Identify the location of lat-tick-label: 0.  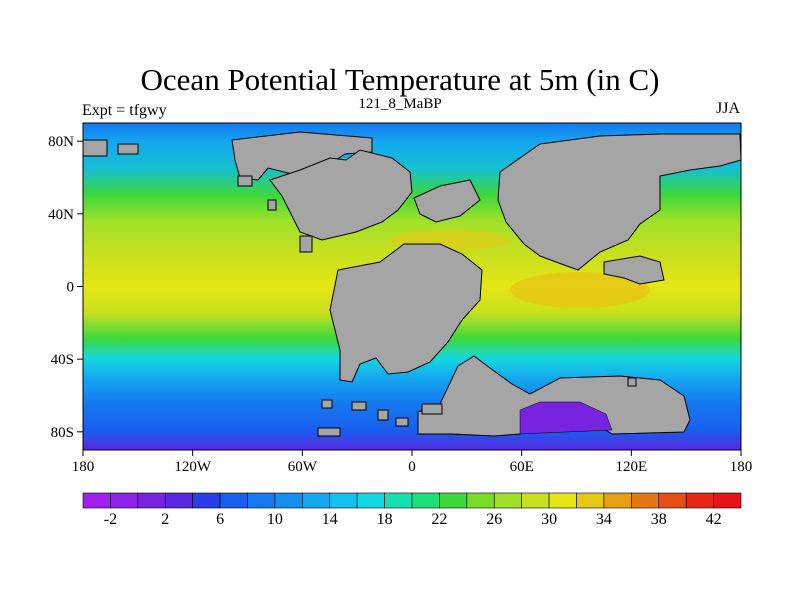
(71, 288).